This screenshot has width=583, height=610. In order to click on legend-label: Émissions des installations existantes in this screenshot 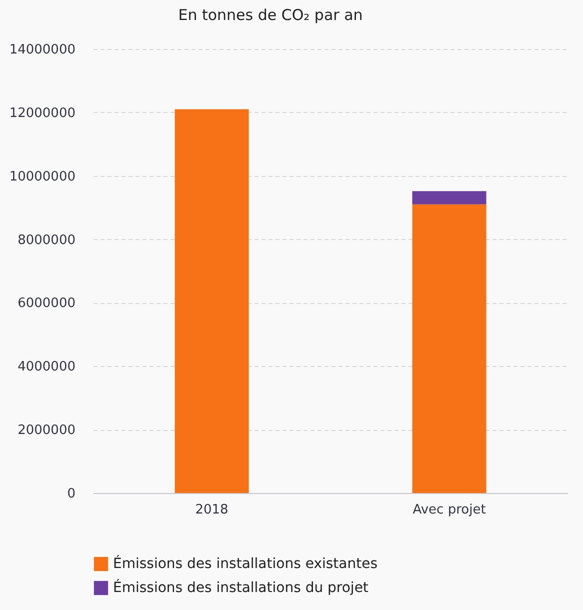, I will do `click(245, 563)`.